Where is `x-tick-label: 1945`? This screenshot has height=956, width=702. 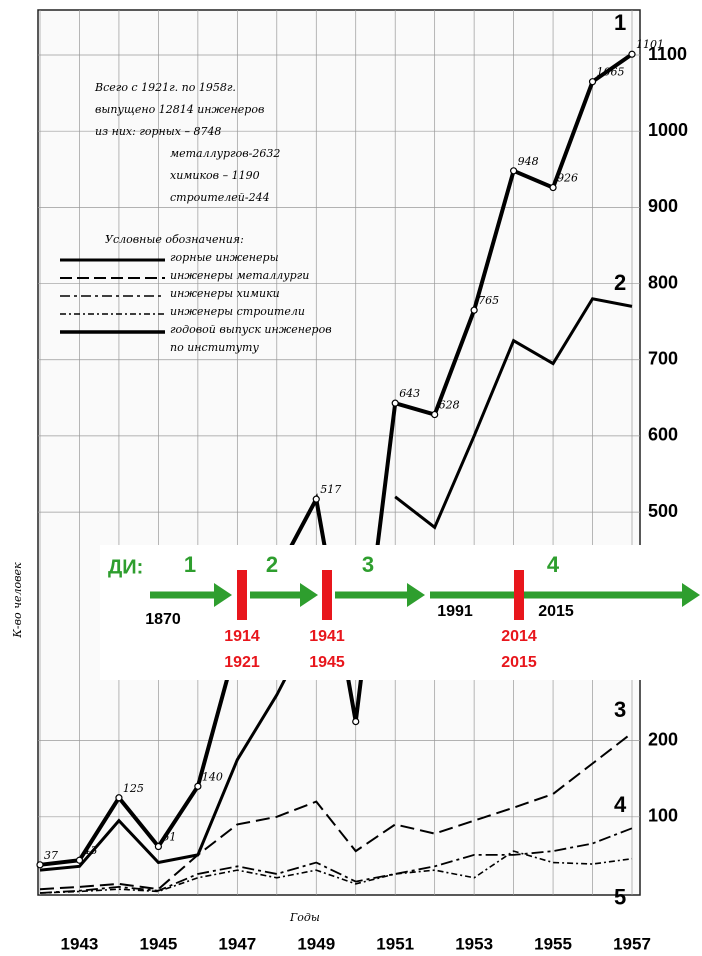 x-tick-label: 1945 is located at coordinates (158, 943).